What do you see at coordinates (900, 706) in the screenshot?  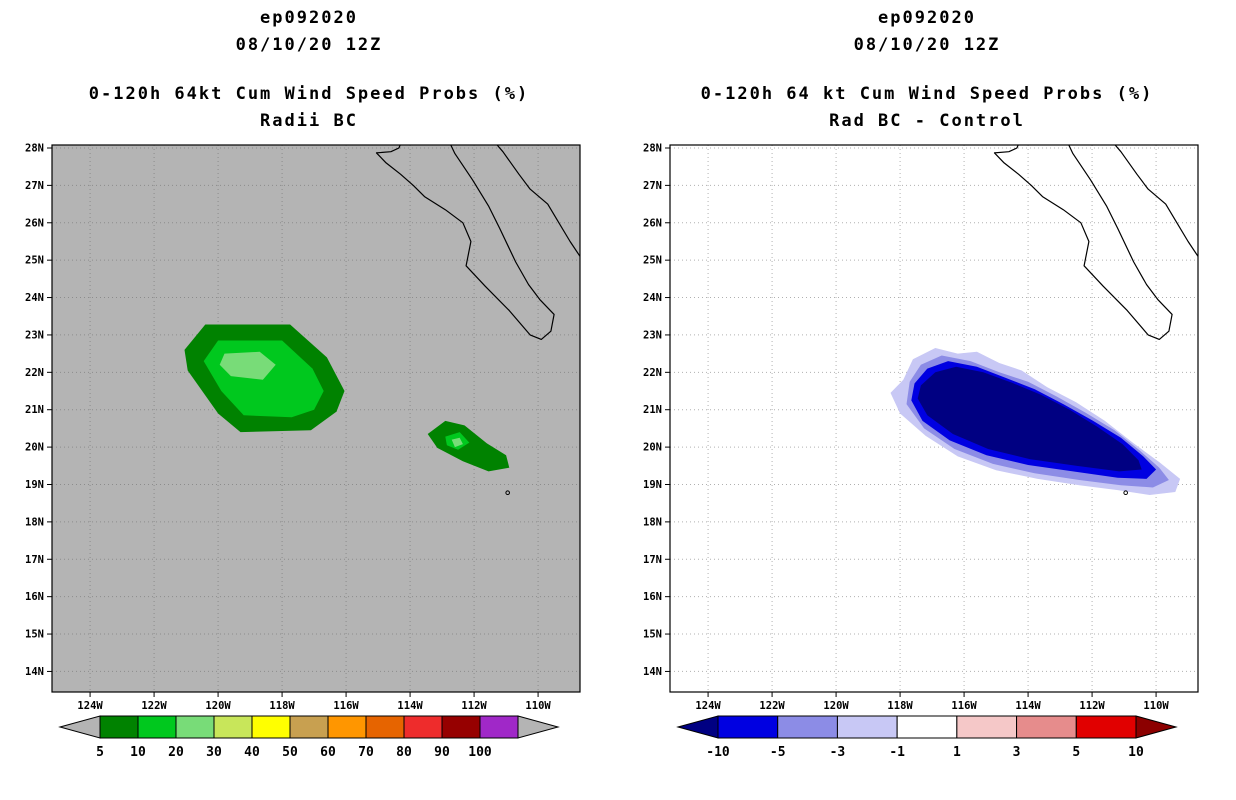 I see `lon-tick-label: 118W` at bounding box center [900, 706].